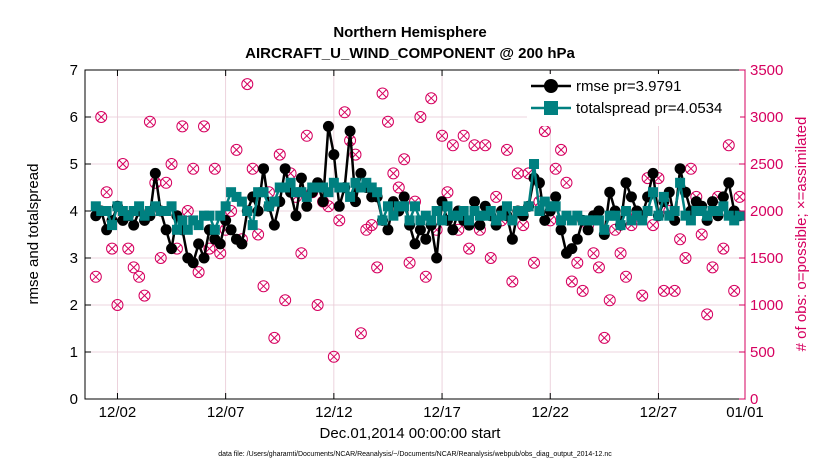 The width and height of the screenshot is (830, 470). What do you see at coordinates (411, 433) in the screenshot?
I see `x-axis-label: Dec.01,2014 00:00:00 start` at bounding box center [411, 433].